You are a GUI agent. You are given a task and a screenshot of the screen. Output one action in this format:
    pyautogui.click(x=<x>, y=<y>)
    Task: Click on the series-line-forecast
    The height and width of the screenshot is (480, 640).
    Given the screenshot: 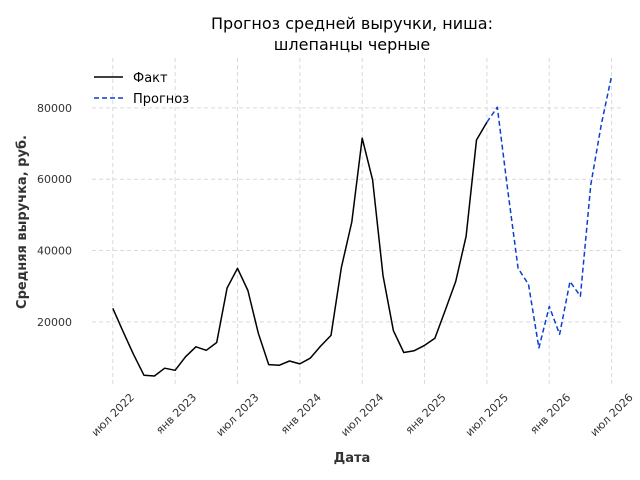 What is the action you would take?
    pyautogui.click(x=549, y=212)
    